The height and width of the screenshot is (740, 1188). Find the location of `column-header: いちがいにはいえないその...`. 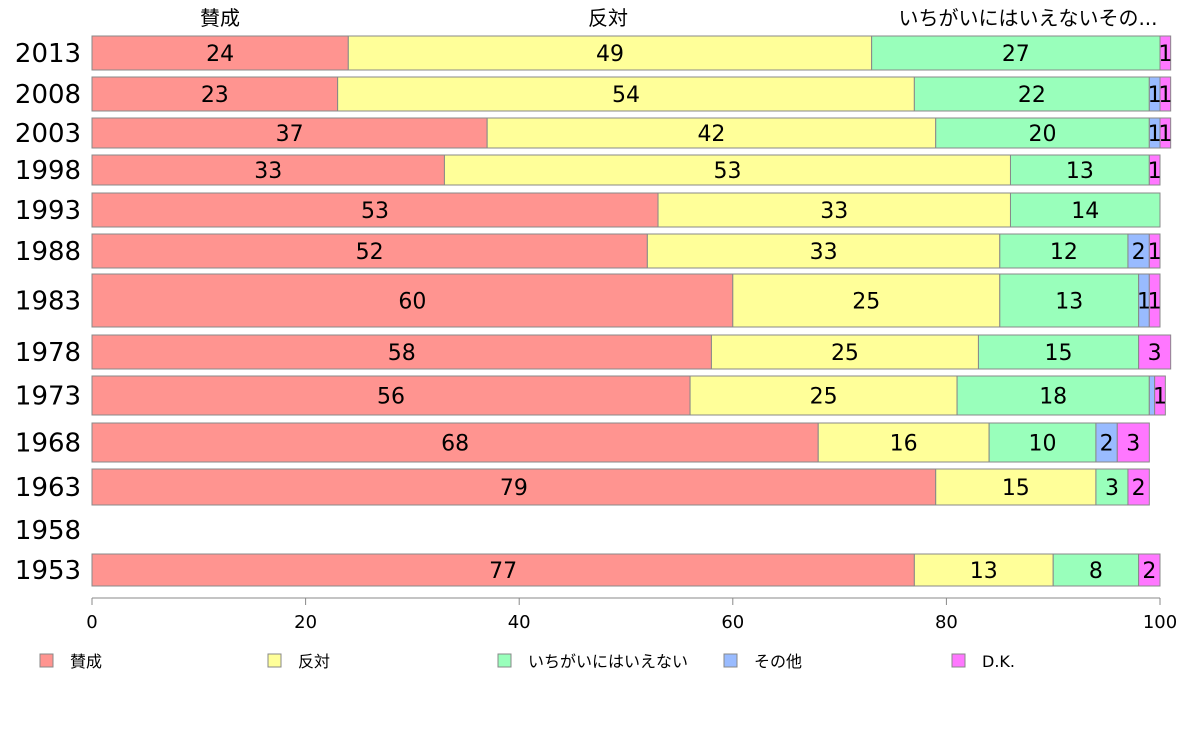

column-header: いちがいにはいえないその... is located at coordinates (1027, 18).